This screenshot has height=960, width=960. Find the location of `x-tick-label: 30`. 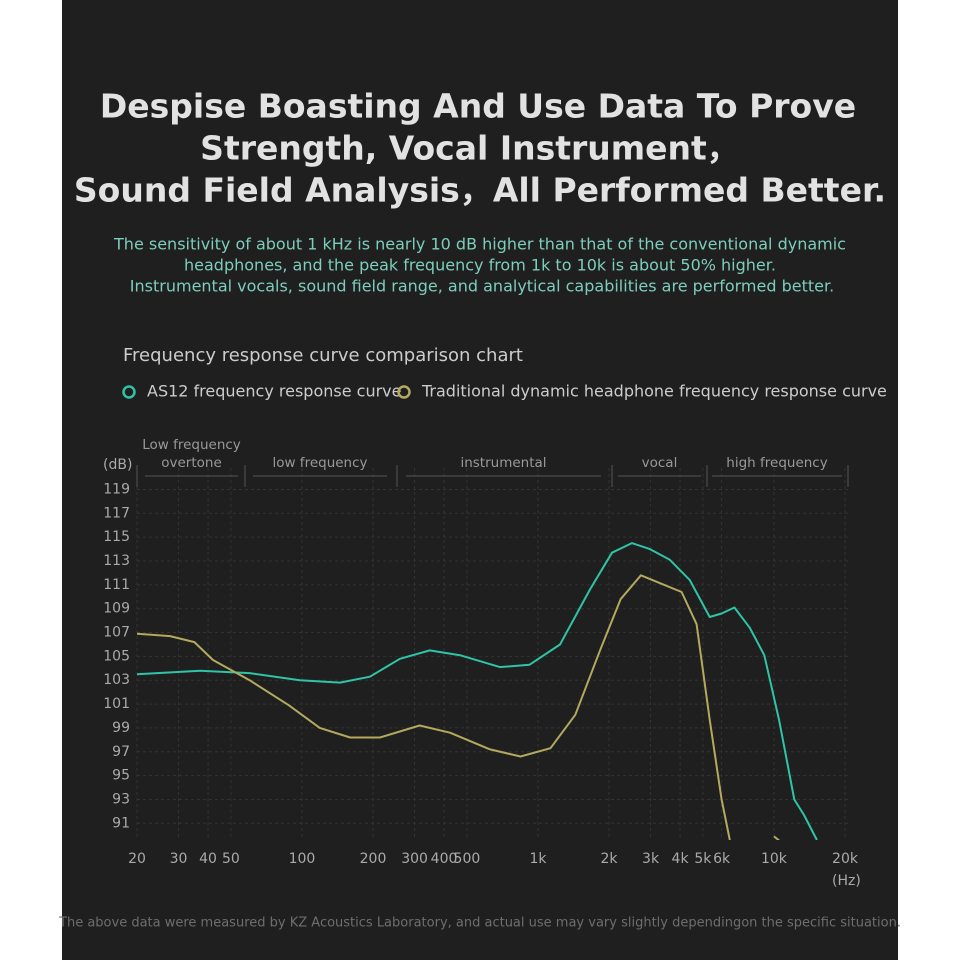

x-tick-label: 30 is located at coordinates (179, 859).